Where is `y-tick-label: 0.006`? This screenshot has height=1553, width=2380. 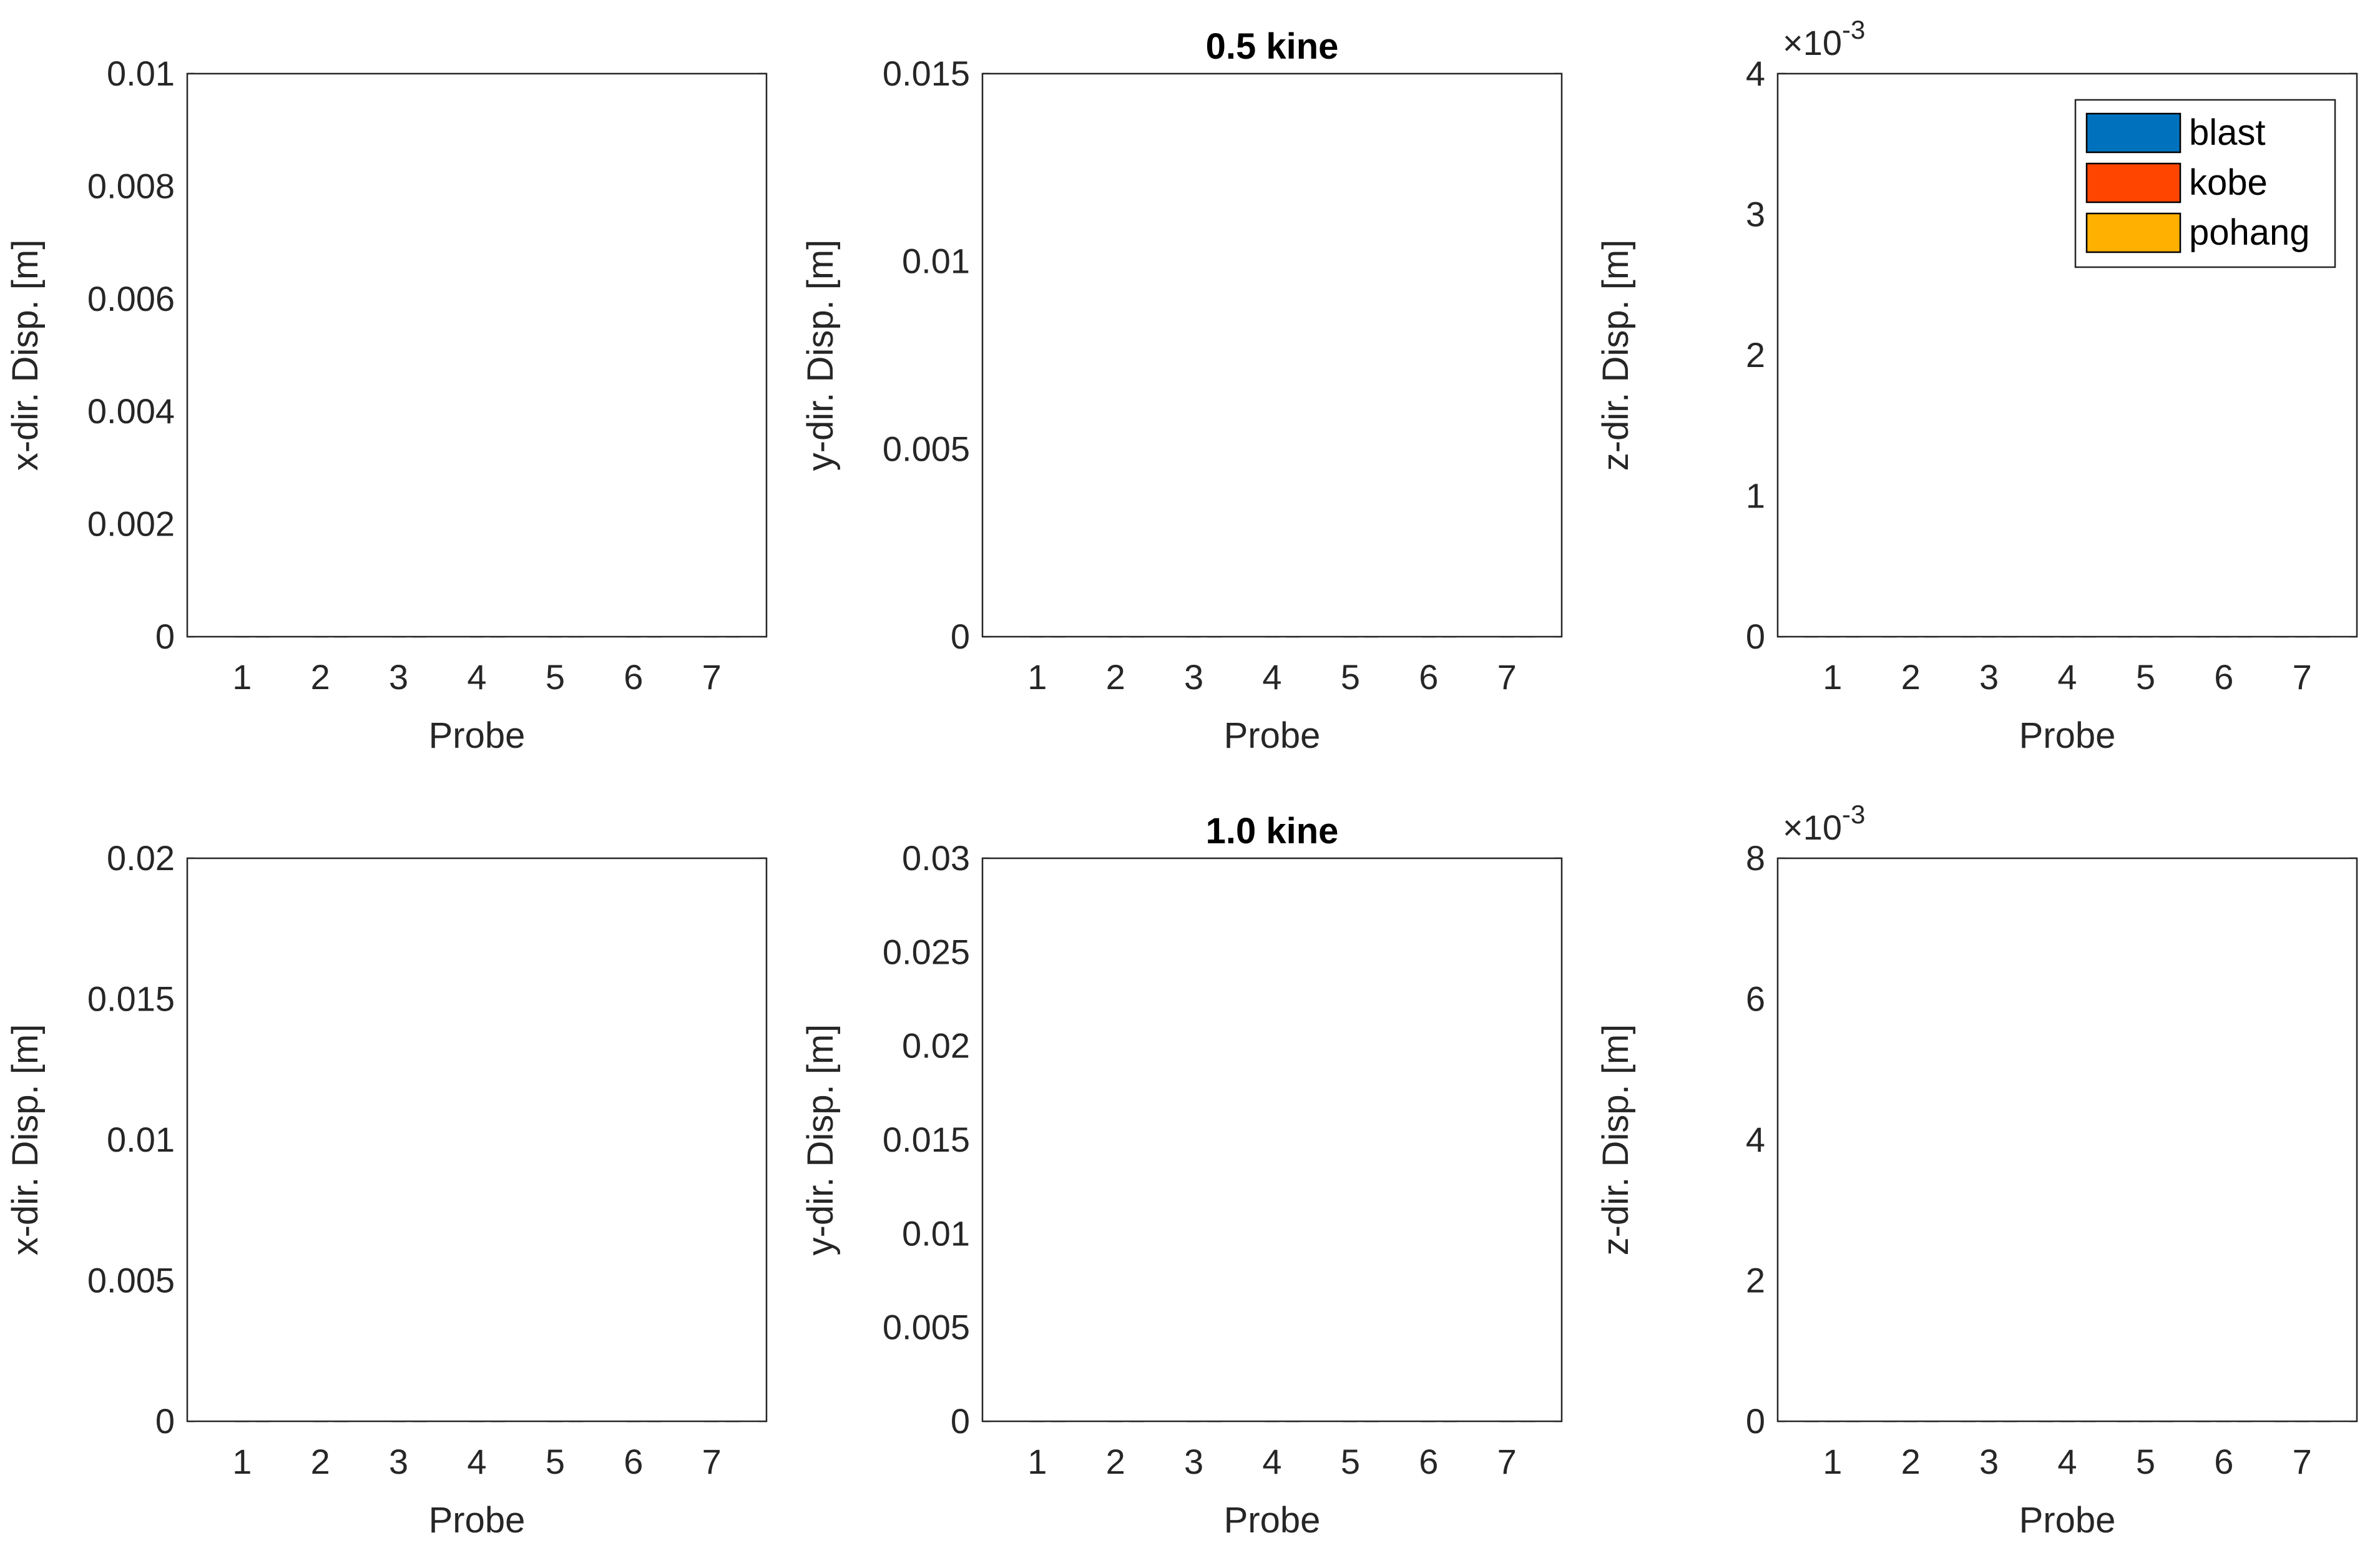
y-tick-label: 0.006 is located at coordinates (131, 298).